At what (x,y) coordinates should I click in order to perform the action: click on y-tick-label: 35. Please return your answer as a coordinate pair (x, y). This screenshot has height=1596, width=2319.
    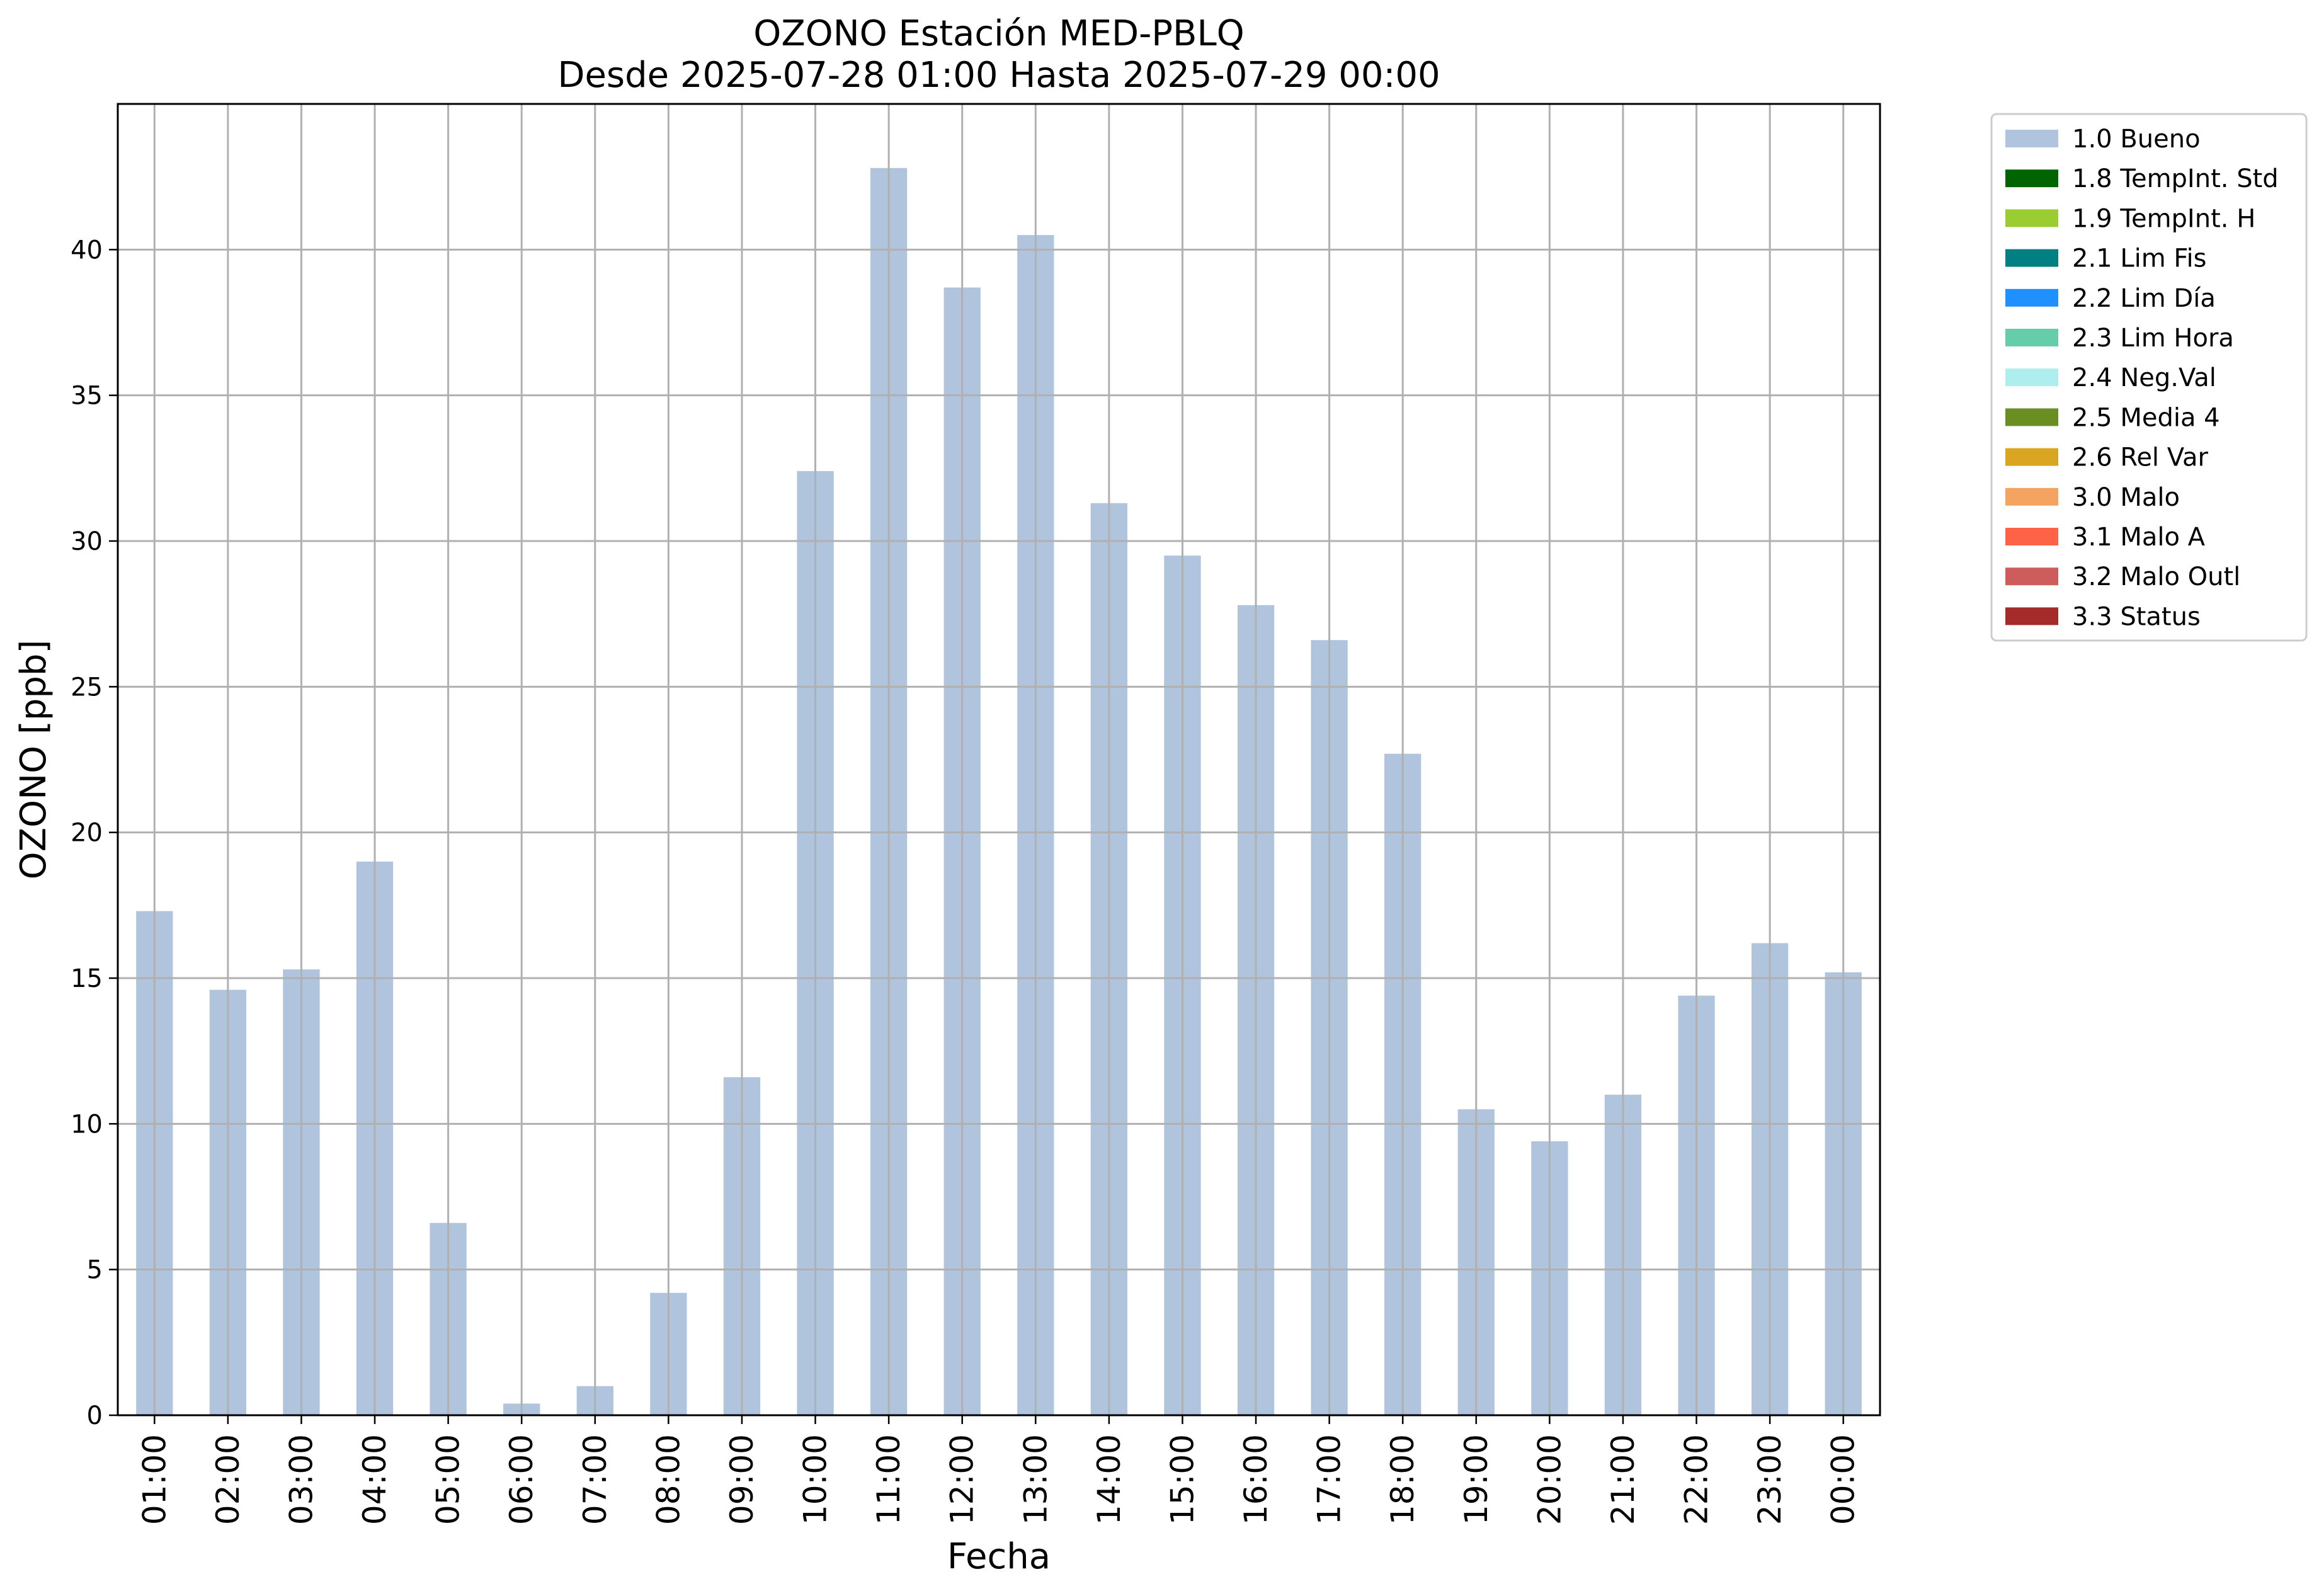
    Looking at the image, I should click on (87, 396).